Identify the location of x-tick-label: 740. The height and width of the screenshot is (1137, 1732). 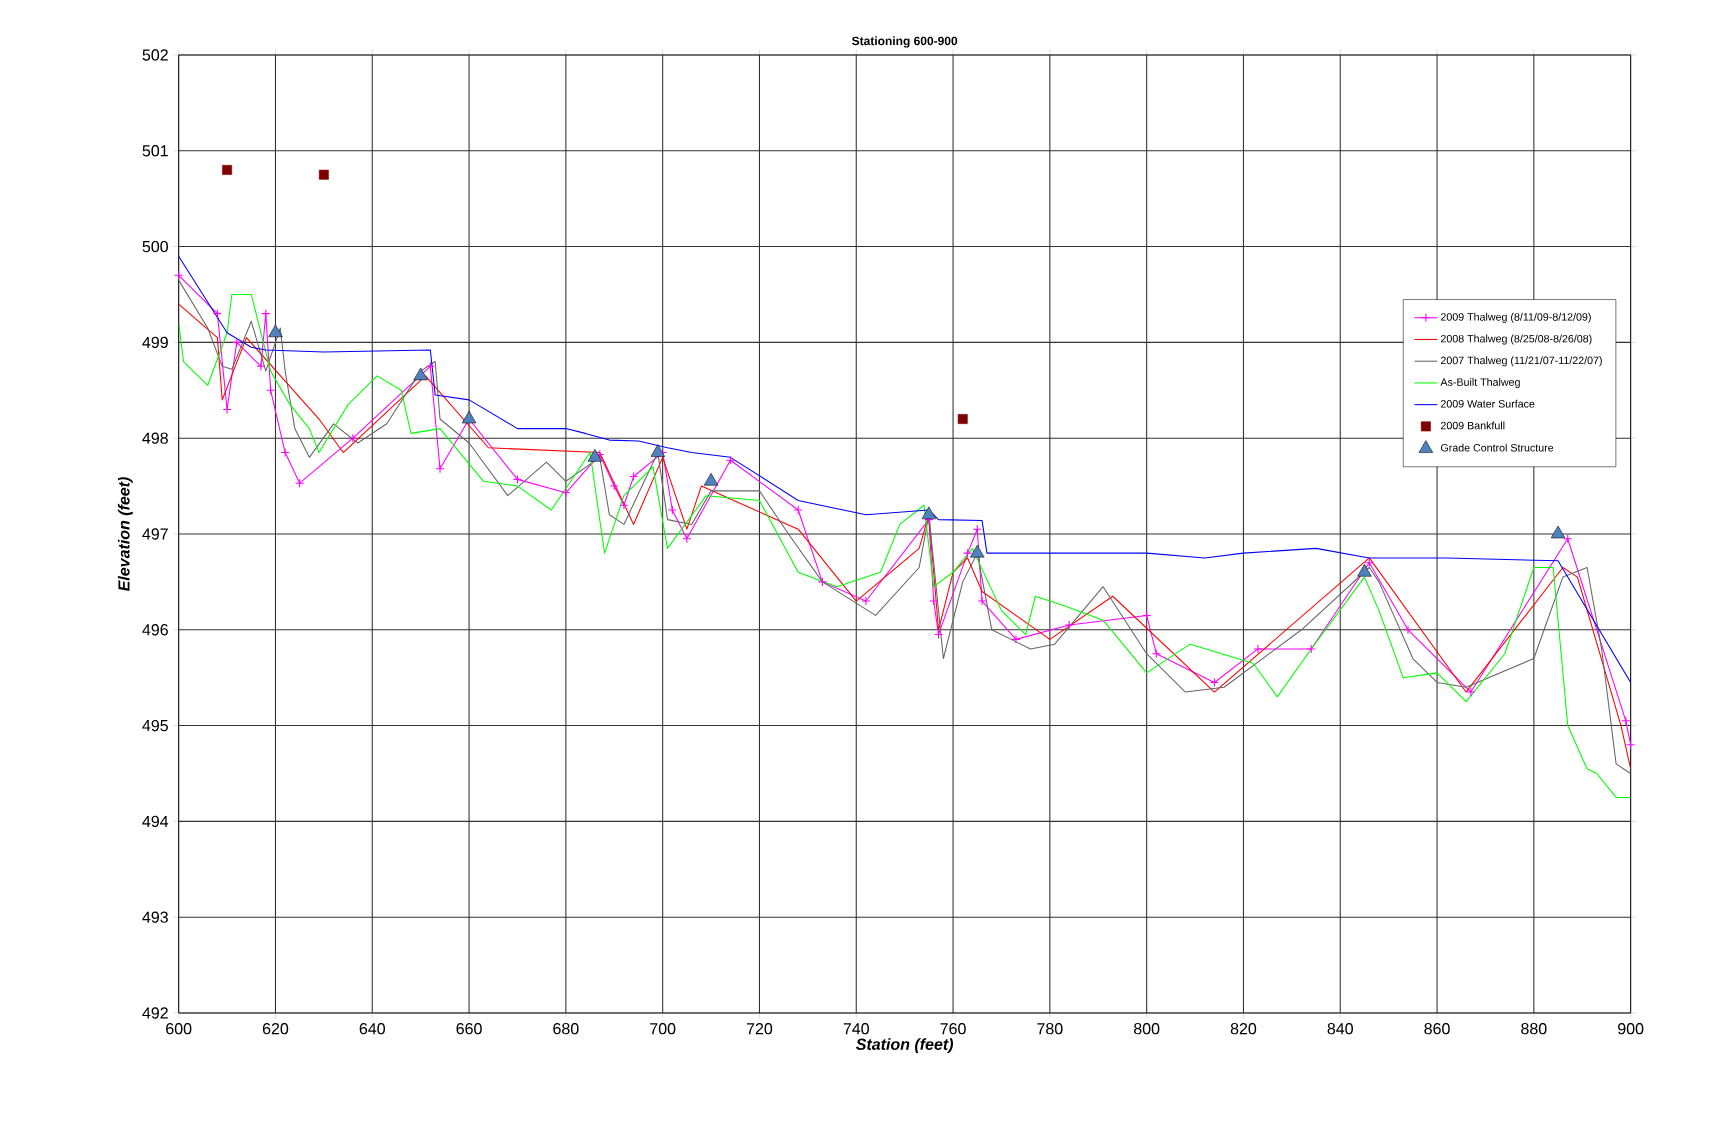
(856, 1029).